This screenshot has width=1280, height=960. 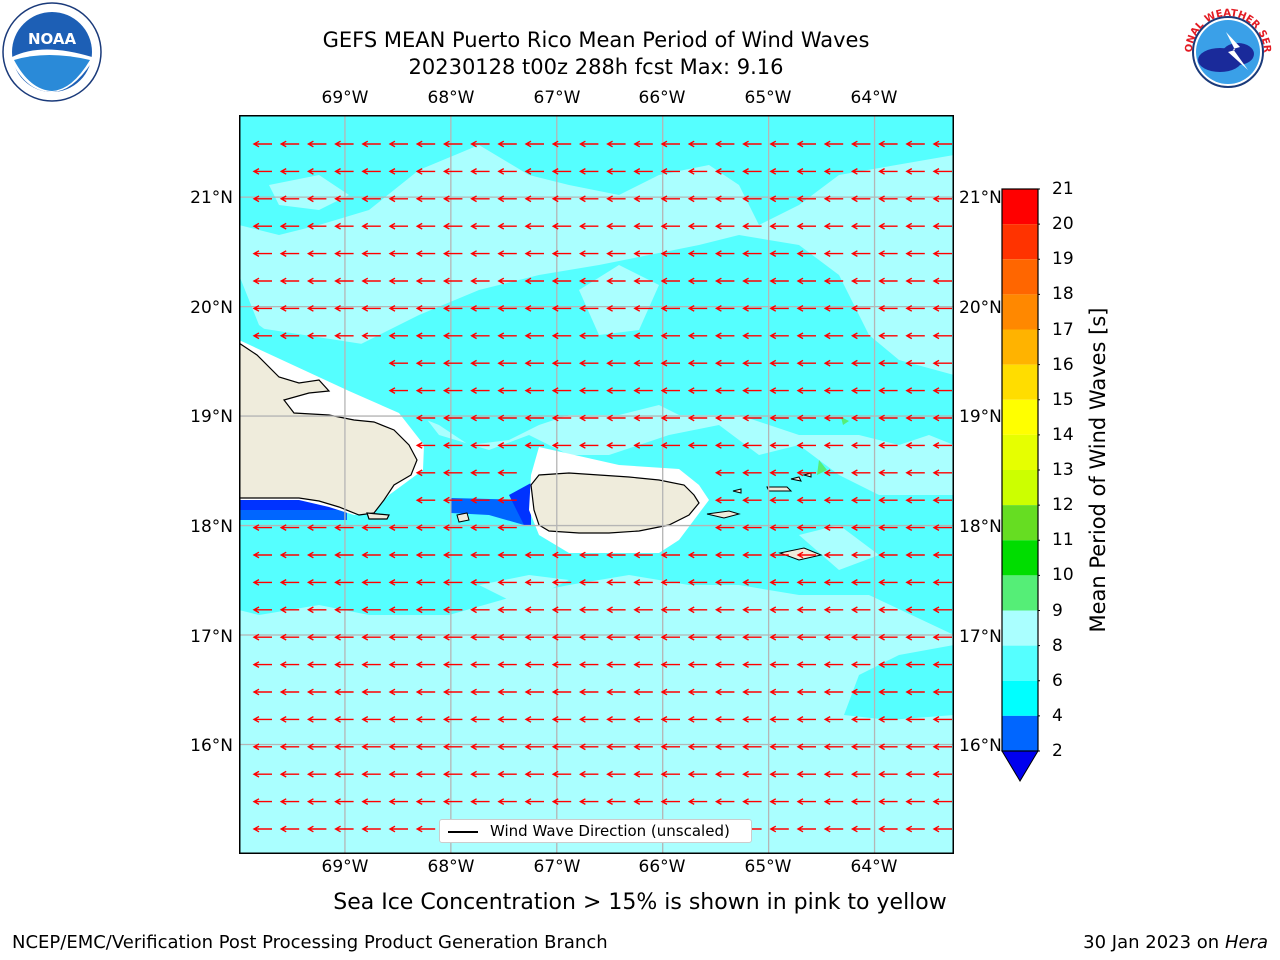 What do you see at coordinates (615, 503) in the screenshot?
I see `puerto-rico-land` at bounding box center [615, 503].